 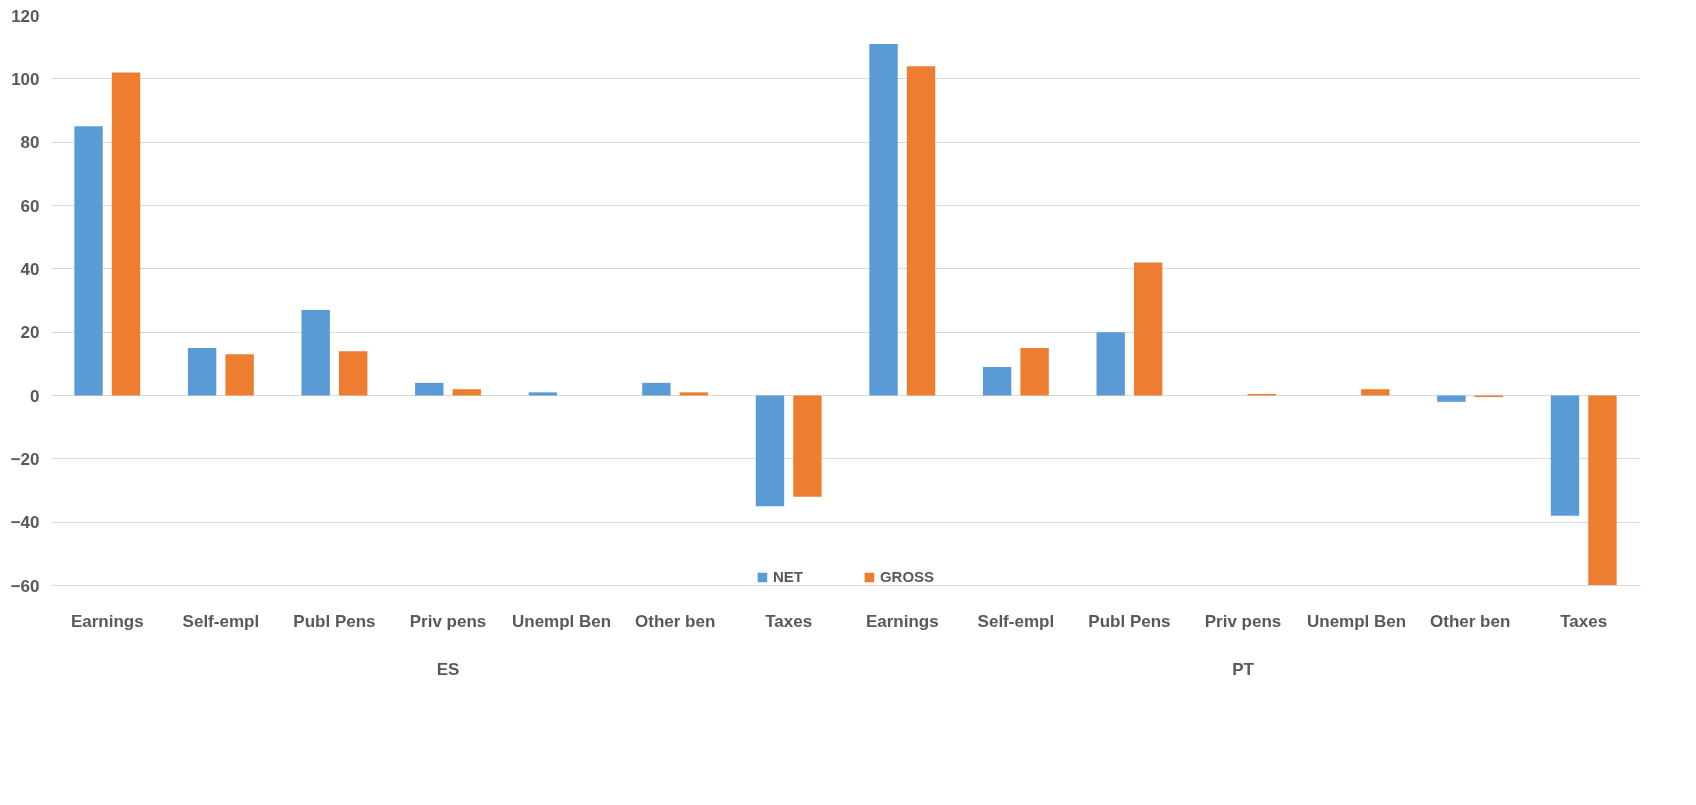 I want to click on y-tick-label: 80, so click(x=30, y=143).